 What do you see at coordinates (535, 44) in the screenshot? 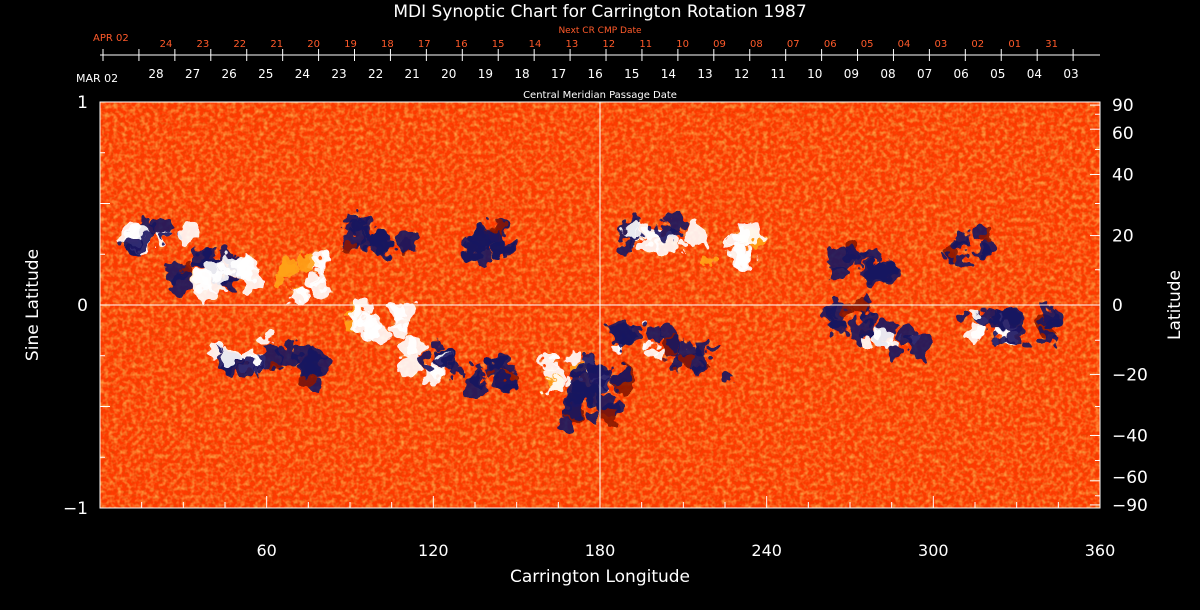
I see `next-cmp-date-label: 14` at bounding box center [535, 44].